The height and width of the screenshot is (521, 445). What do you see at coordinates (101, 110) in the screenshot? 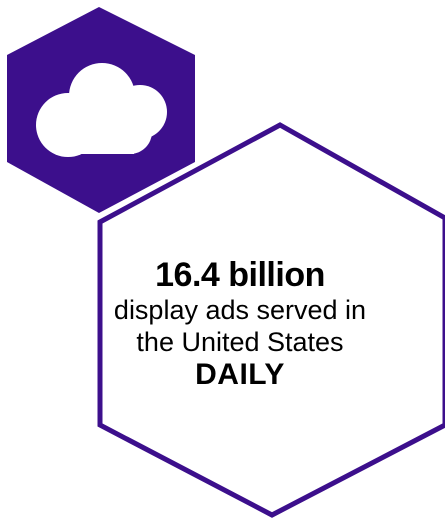
I see `cloud-icon` at bounding box center [101, 110].